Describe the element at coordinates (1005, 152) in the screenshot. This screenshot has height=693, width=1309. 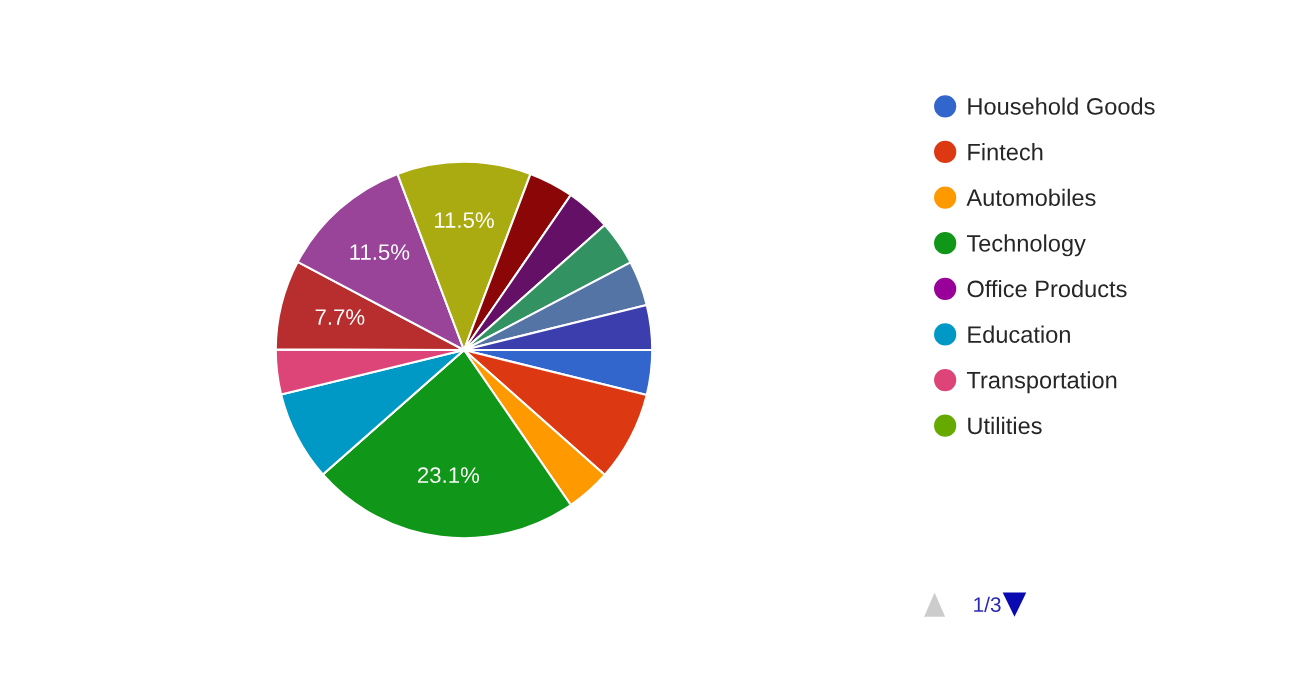
I see `legend-label: Fintech` at that location.